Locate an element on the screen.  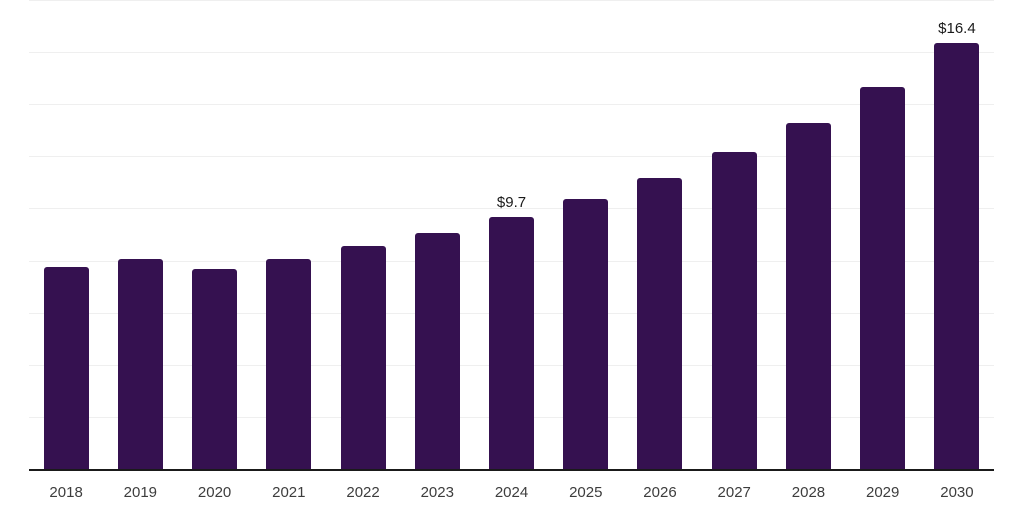
x-tick-2024: 2024 is located at coordinates (511, 492).